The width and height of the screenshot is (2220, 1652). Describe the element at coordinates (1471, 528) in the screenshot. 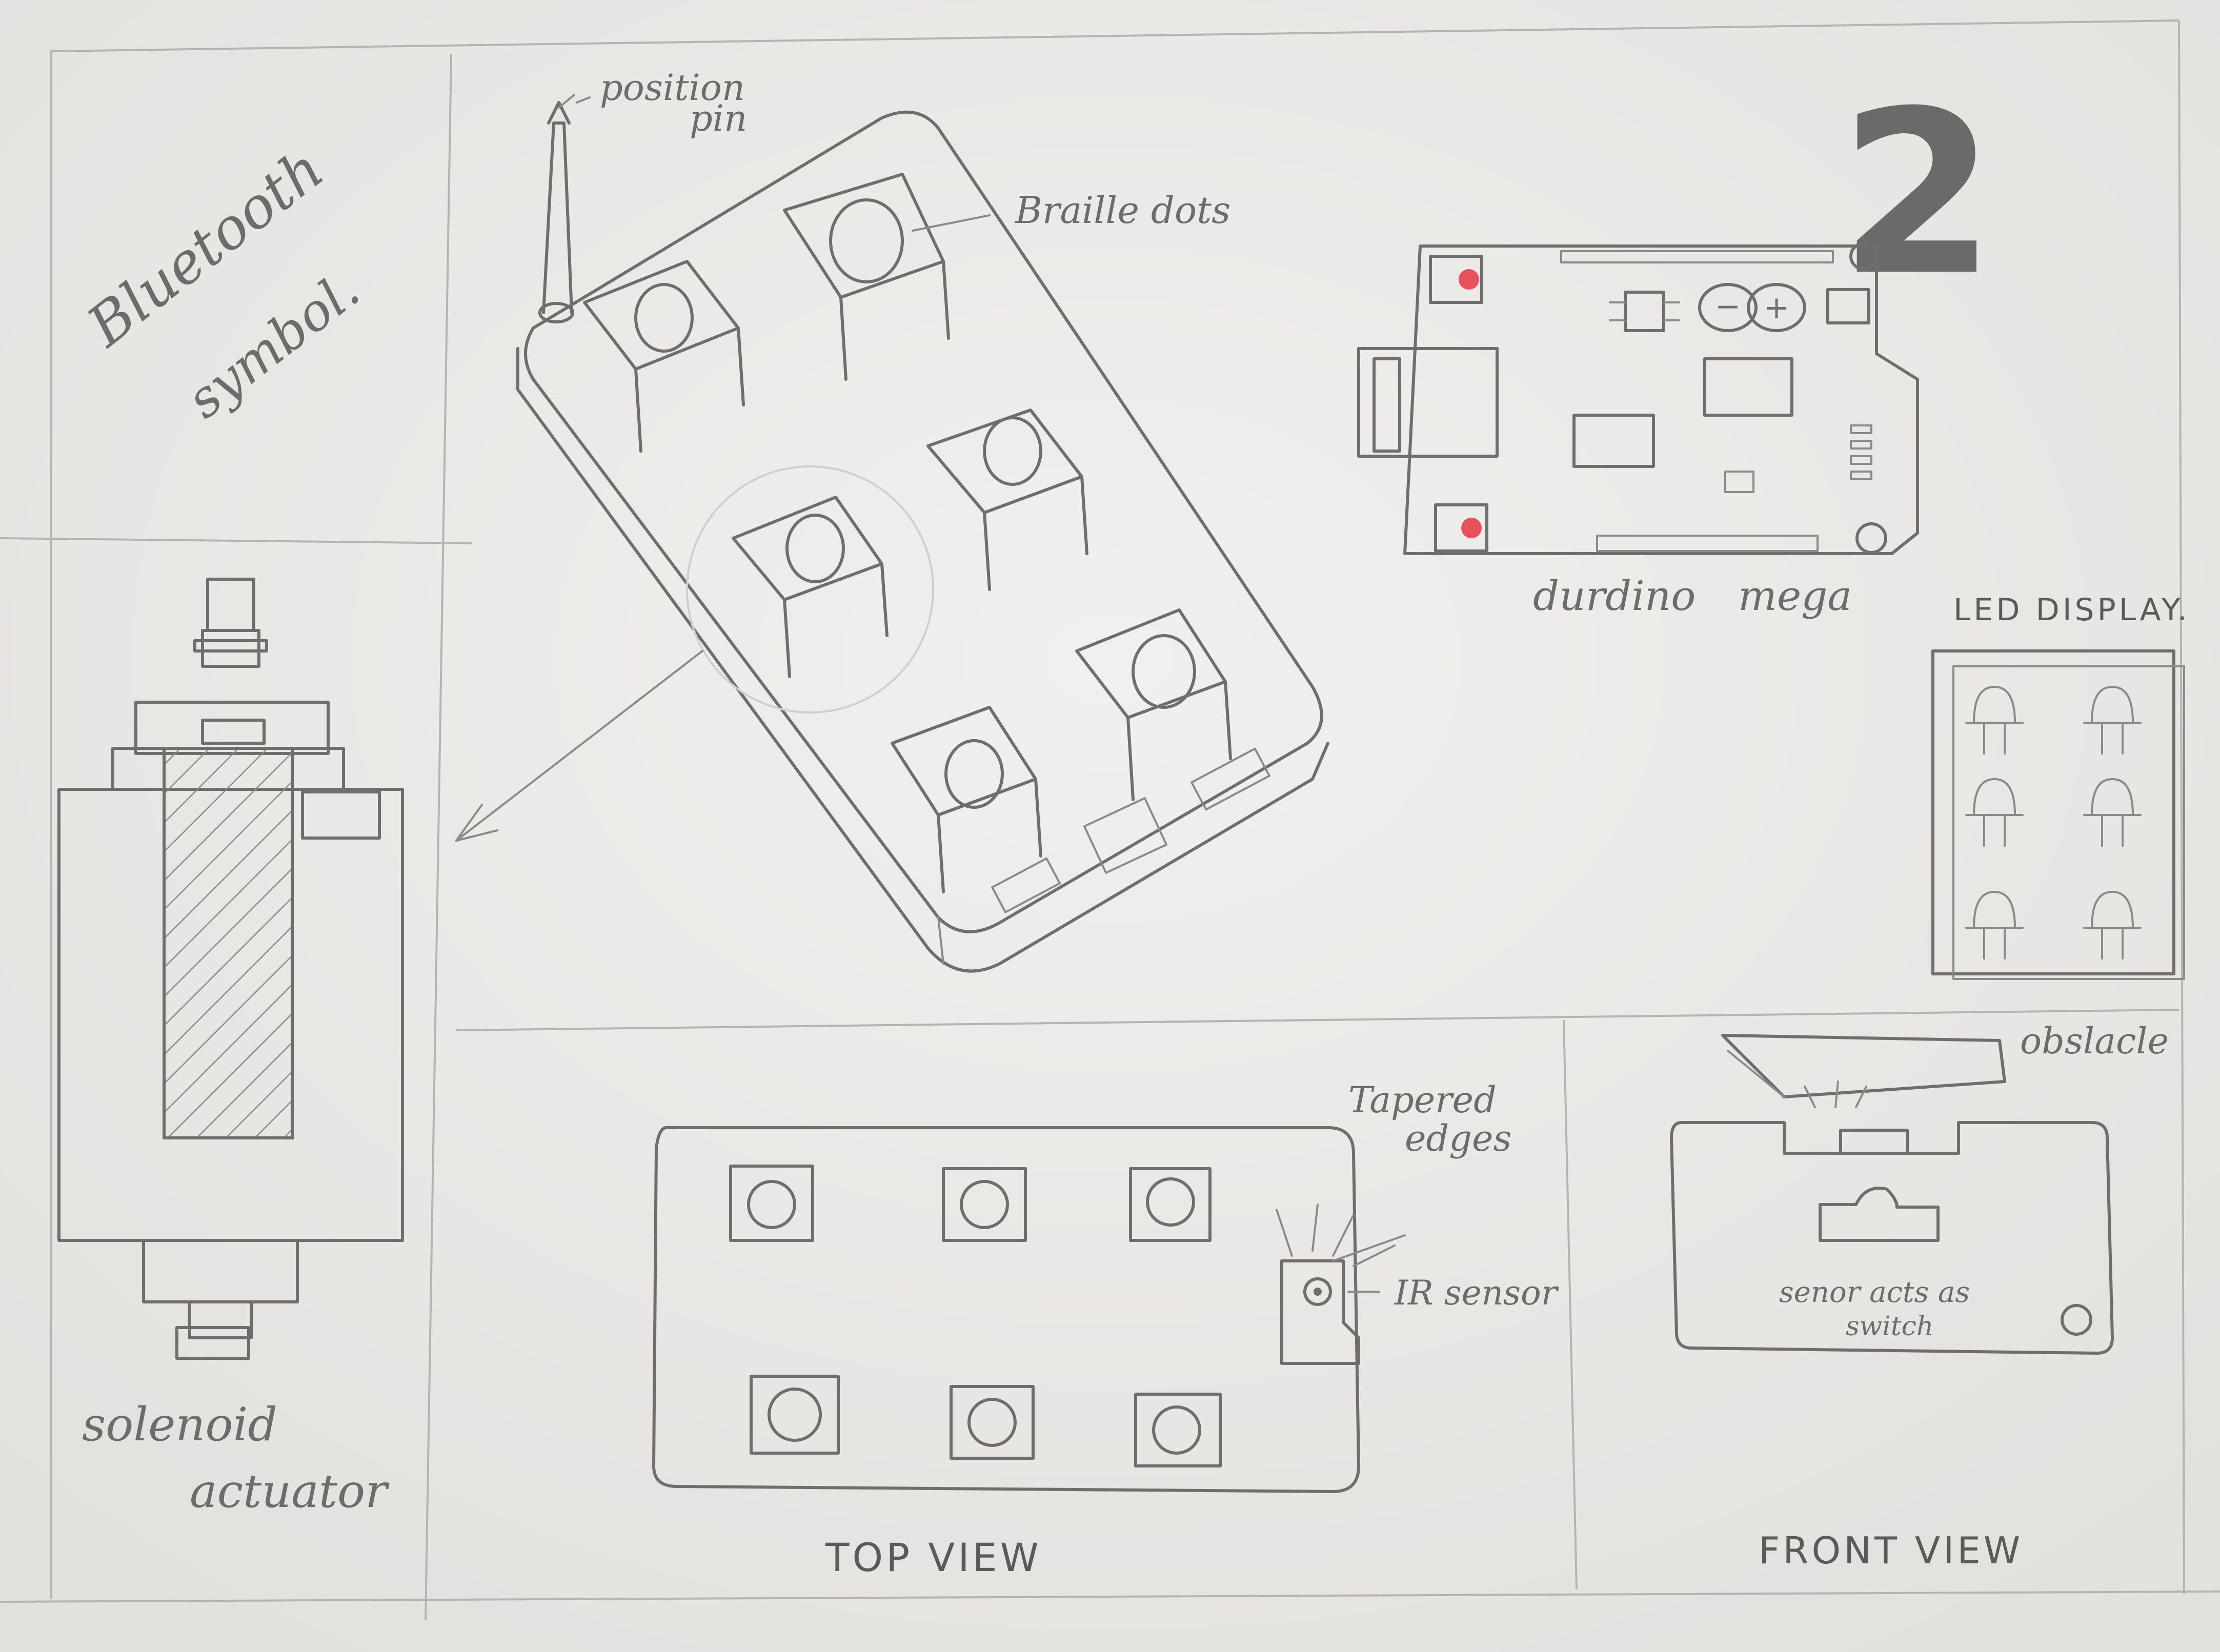

I see `red-dot-bottom` at that location.